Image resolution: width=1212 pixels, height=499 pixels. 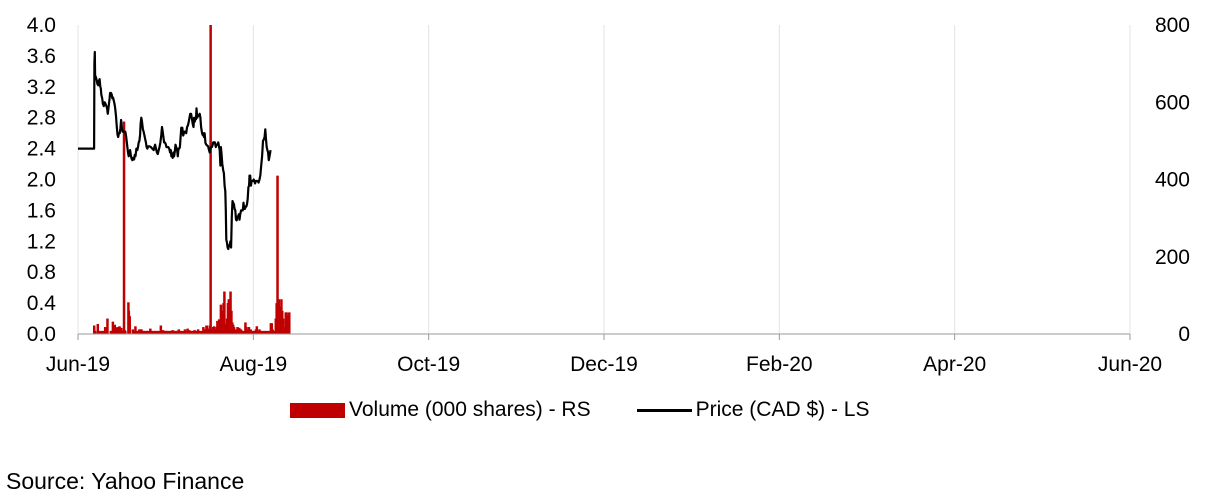 I want to click on y-left-tick-label: 2.0, so click(x=41, y=180).